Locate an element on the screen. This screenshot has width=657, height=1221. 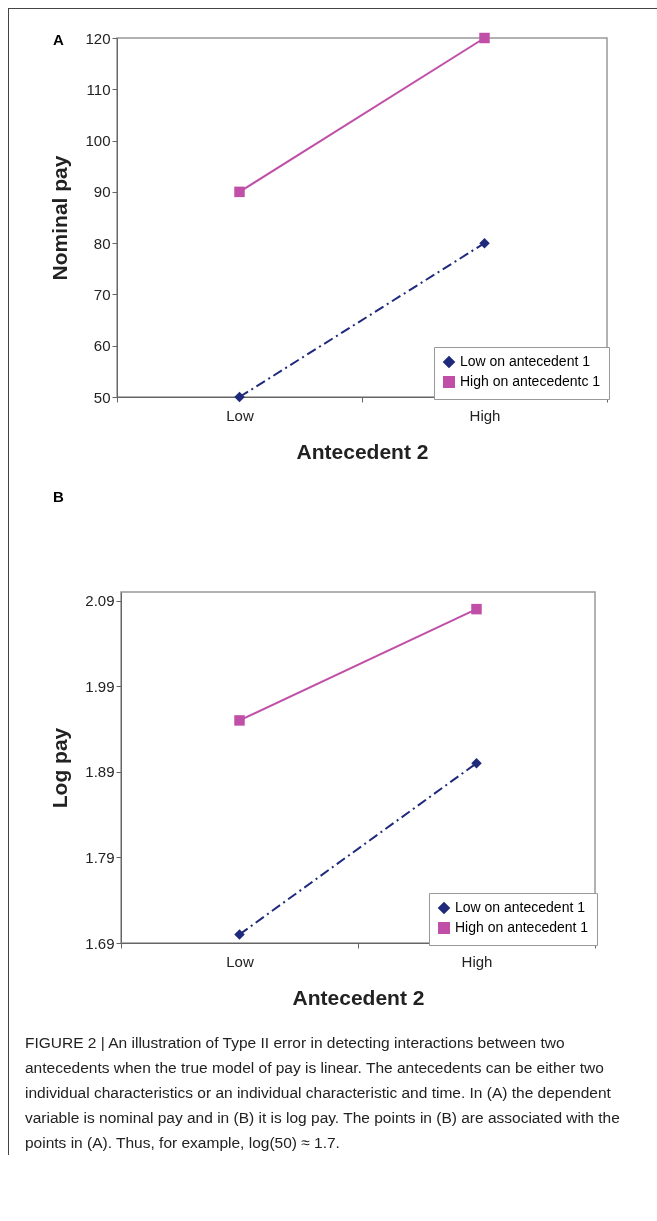
y-axis-title: Log pay is located at coordinates (60, 768).